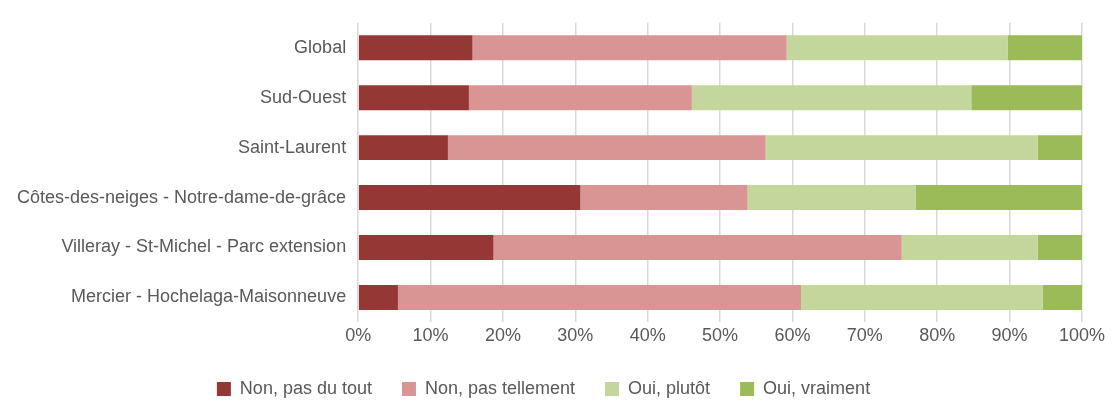  I want to click on x-tick-label: 30%, so click(575, 335).